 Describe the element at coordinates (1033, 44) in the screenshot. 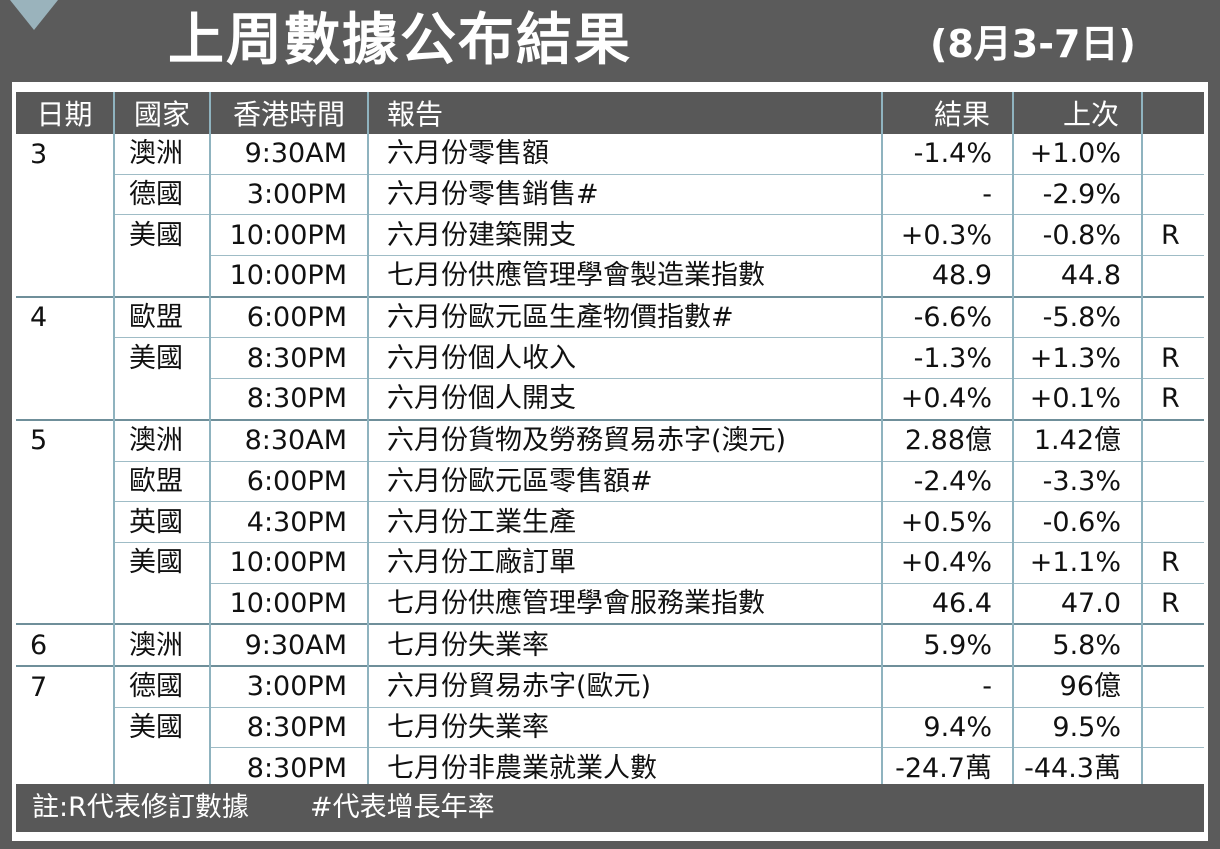

I see `date-range: (8月3-7日)` at that location.